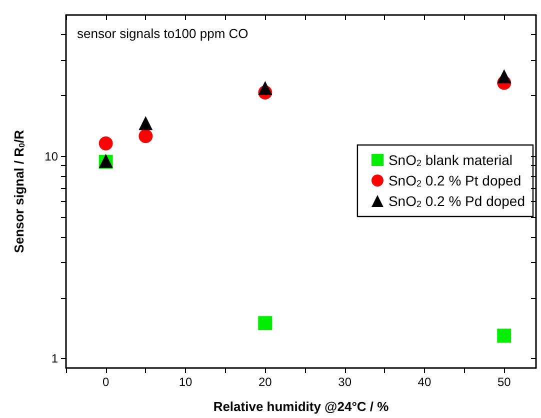 The height and width of the screenshot is (418, 541). Describe the element at coordinates (345, 382) in the screenshot. I see `x-tick-label: 30` at that location.